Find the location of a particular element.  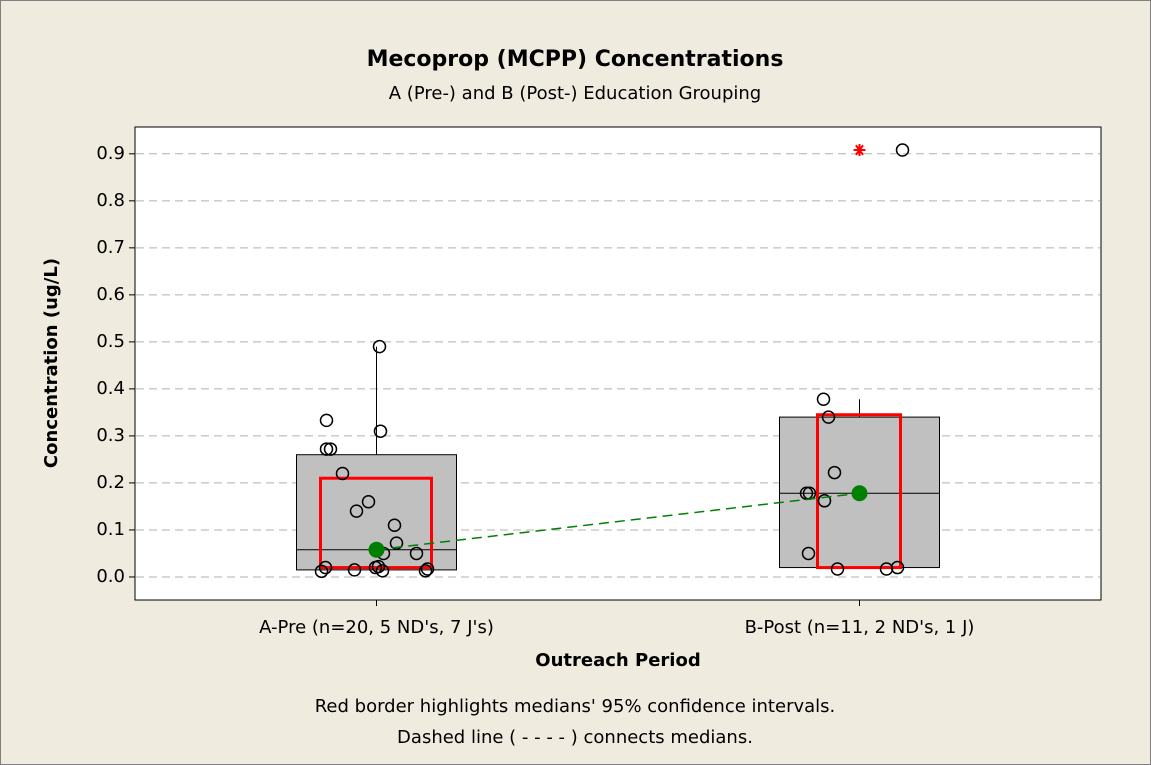

y-axis-label: Concentration (ug/L) is located at coordinates (51, 363).